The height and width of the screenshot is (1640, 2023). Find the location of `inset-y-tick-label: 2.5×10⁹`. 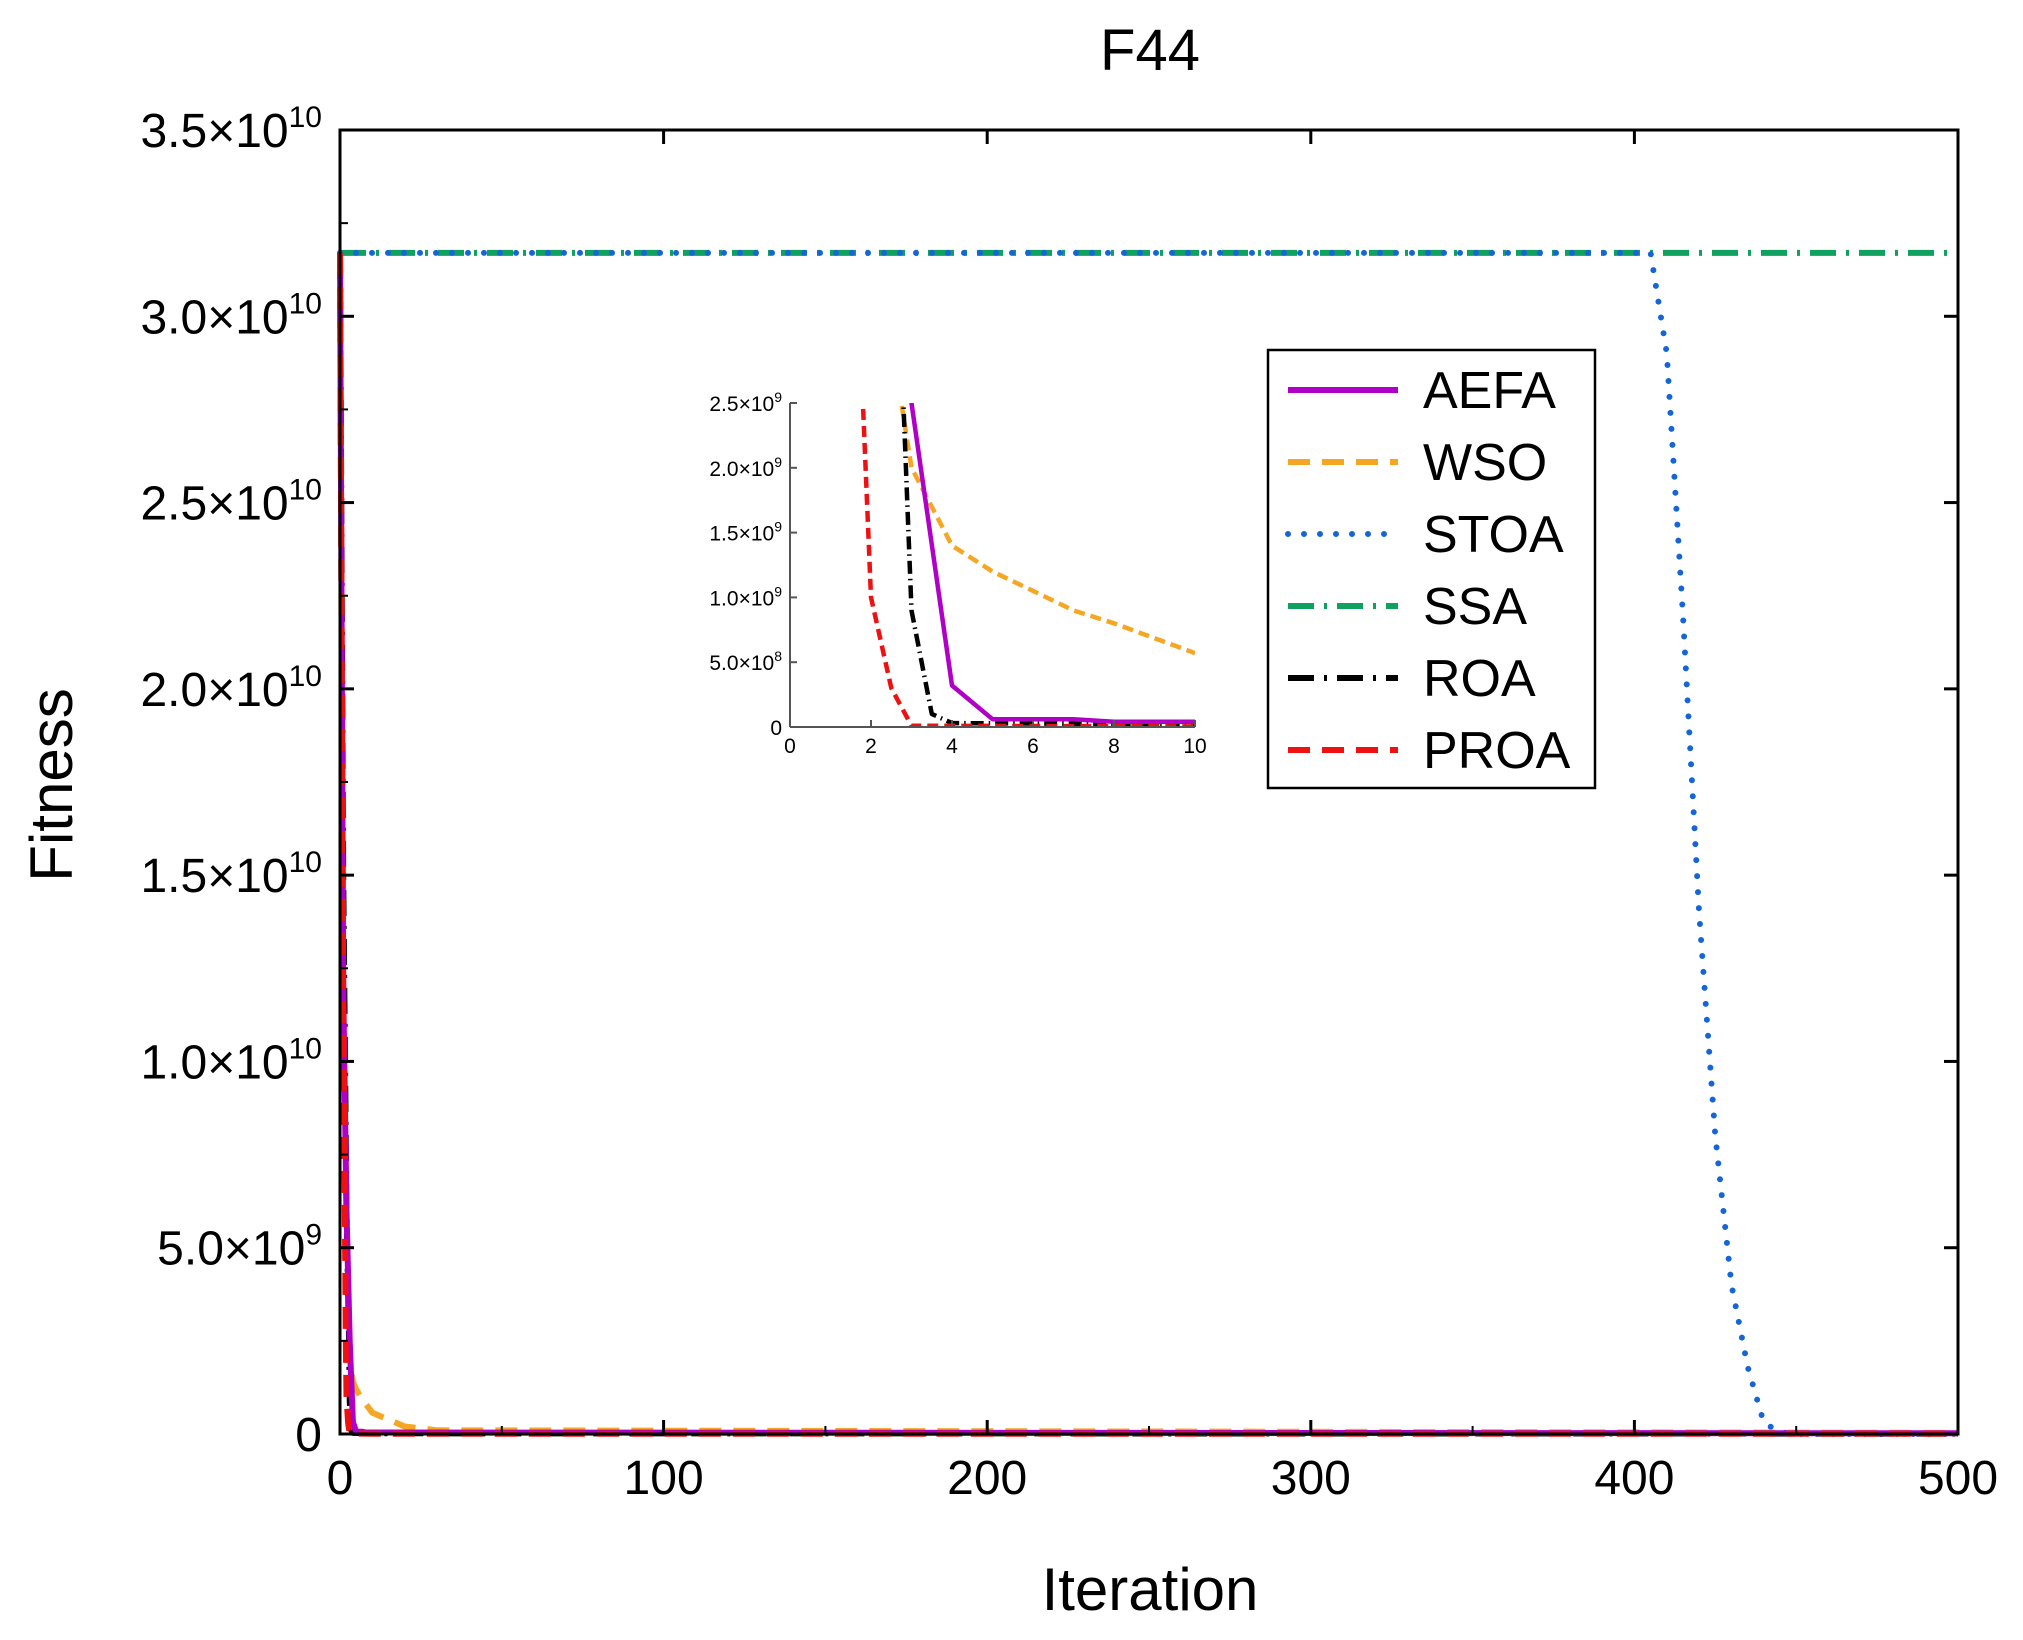

inset-y-tick-label: 2.5×10⁹ is located at coordinates (745, 402).